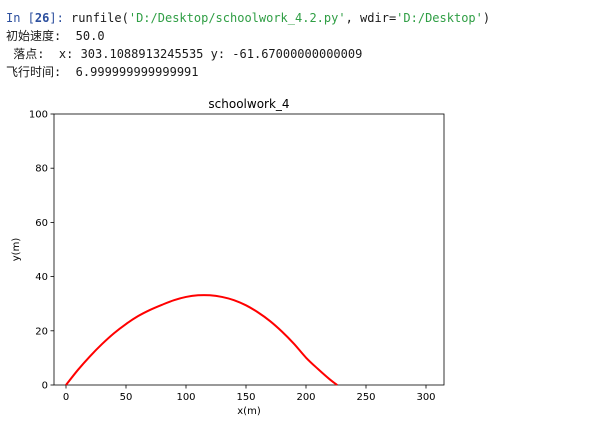  I want to click on y-axis-label: y(m), so click(16, 250).